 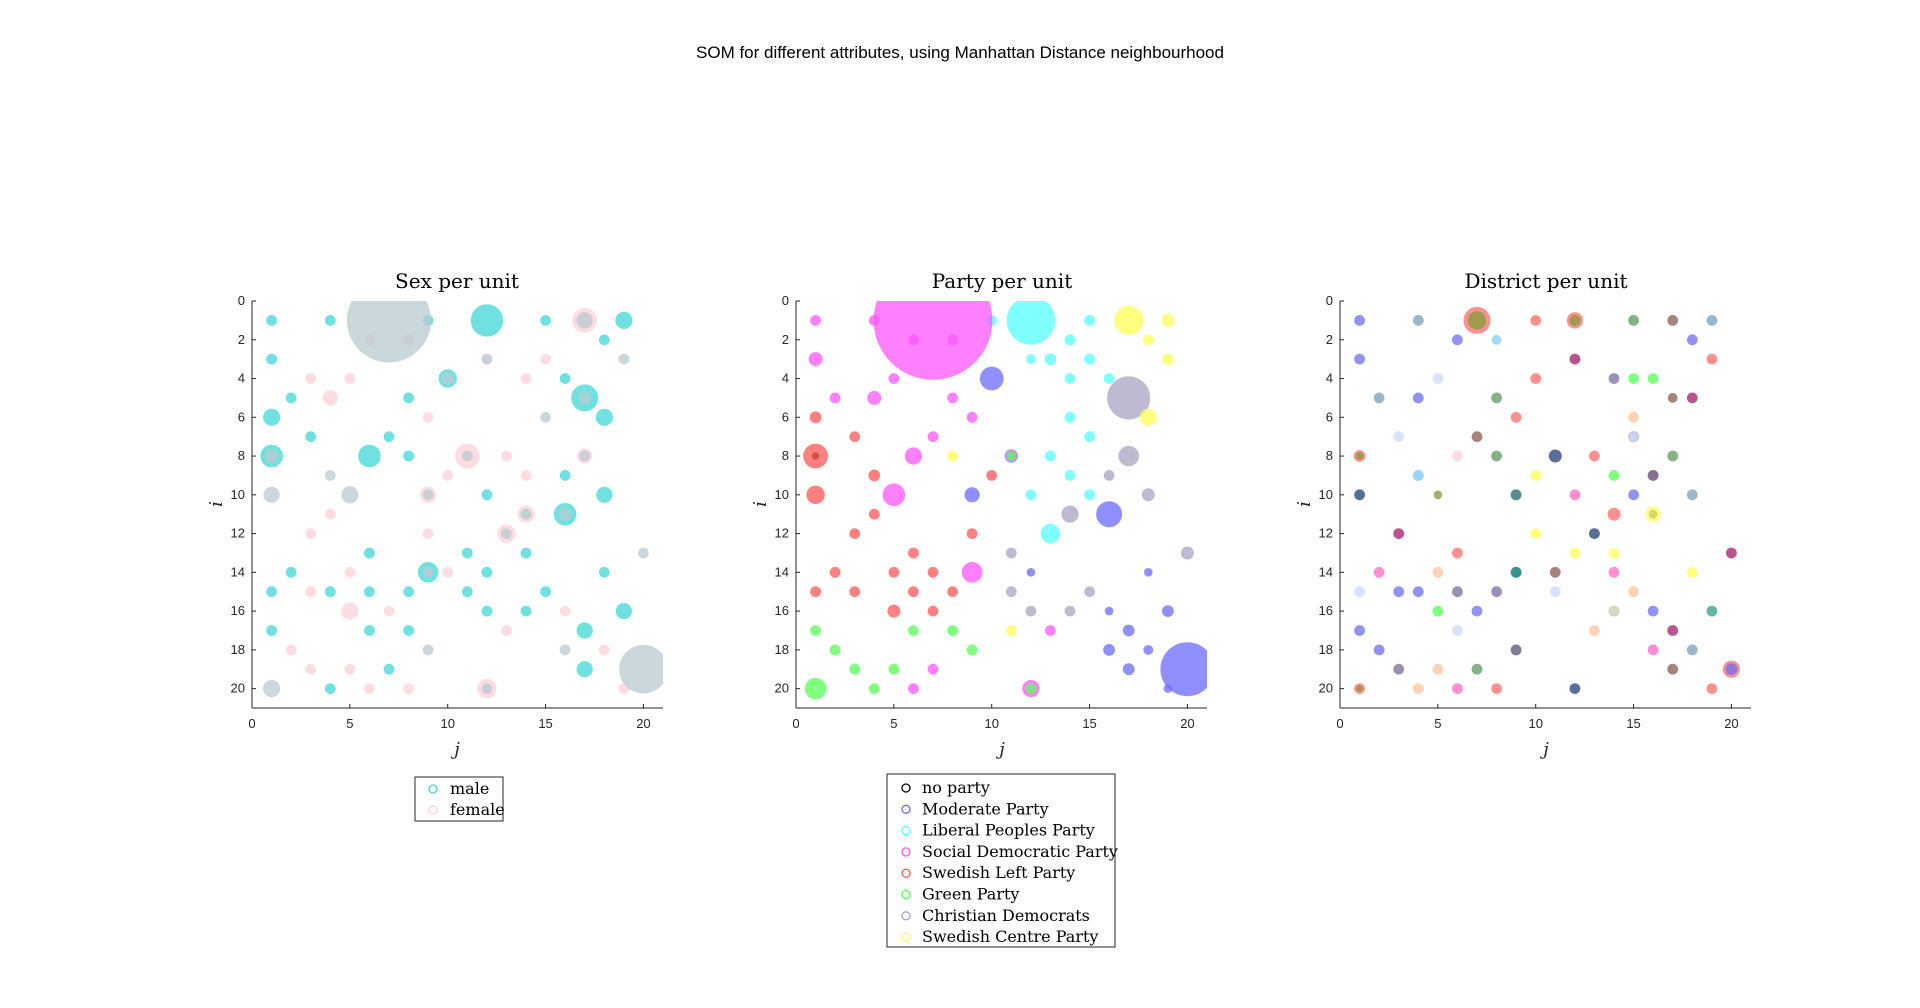 I want to click on party-axes: 0 5 10 15 20 0 2 4 6 8 10 12 14 16 18 20, so click(x=991, y=512).